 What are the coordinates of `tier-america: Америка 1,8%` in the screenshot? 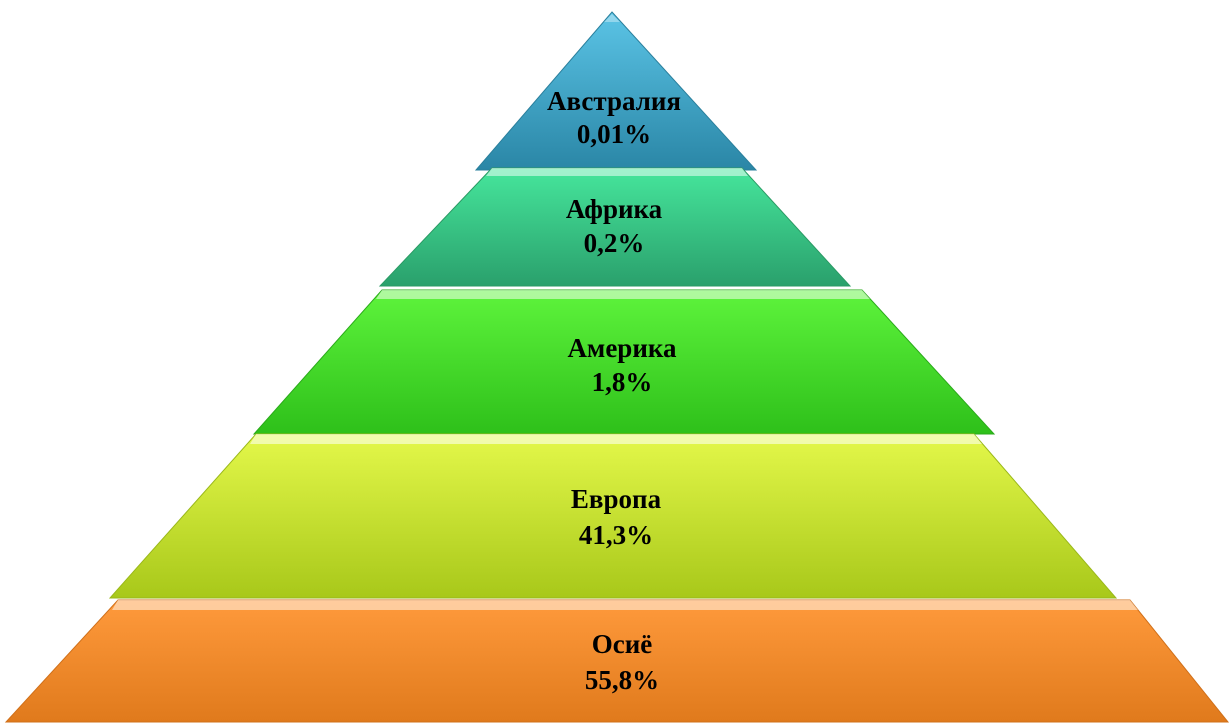 It's located at (624, 362).